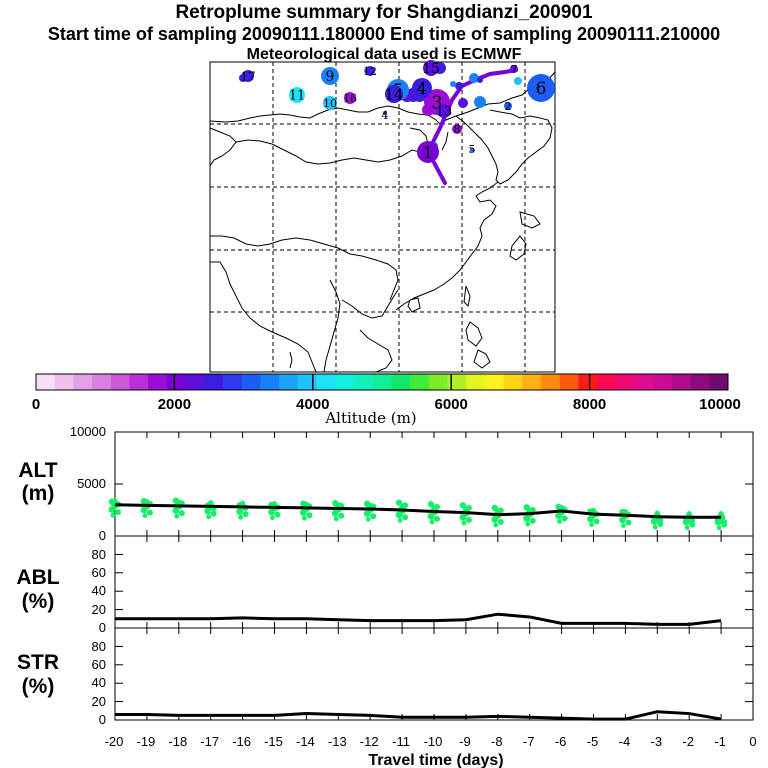 The image size is (768, 768). I want to click on colorbar-tick-label: 10000, so click(720, 404).